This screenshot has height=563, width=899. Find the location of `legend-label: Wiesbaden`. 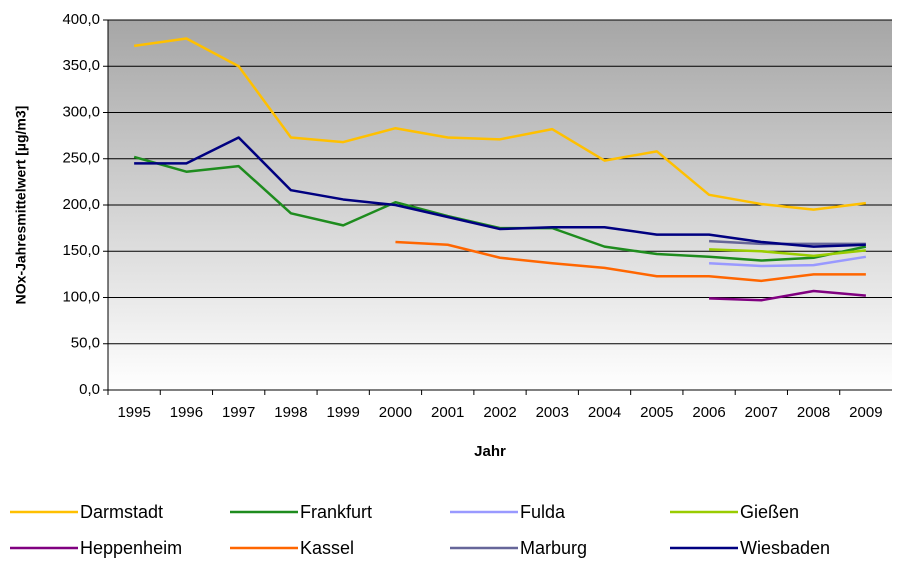

legend-label: Wiesbaden is located at coordinates (785, 548).